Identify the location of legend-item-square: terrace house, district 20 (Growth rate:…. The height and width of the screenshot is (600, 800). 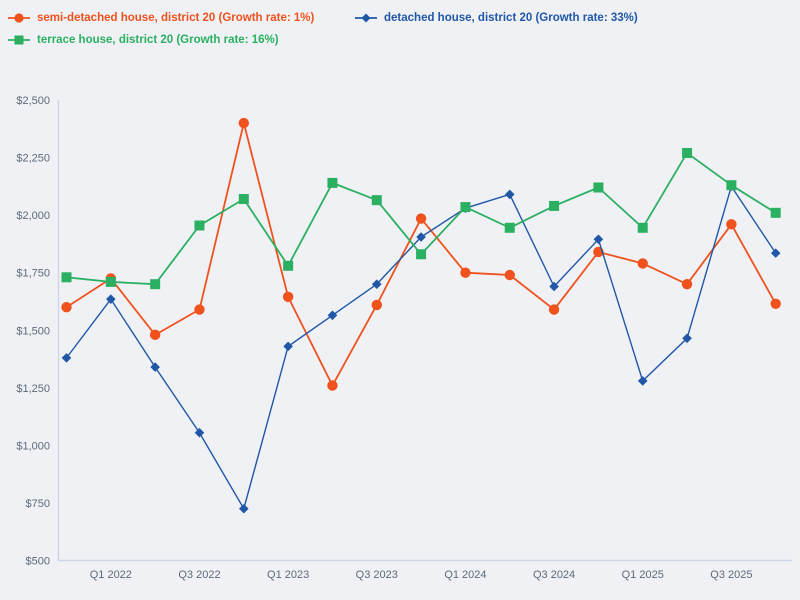
(181, 39).